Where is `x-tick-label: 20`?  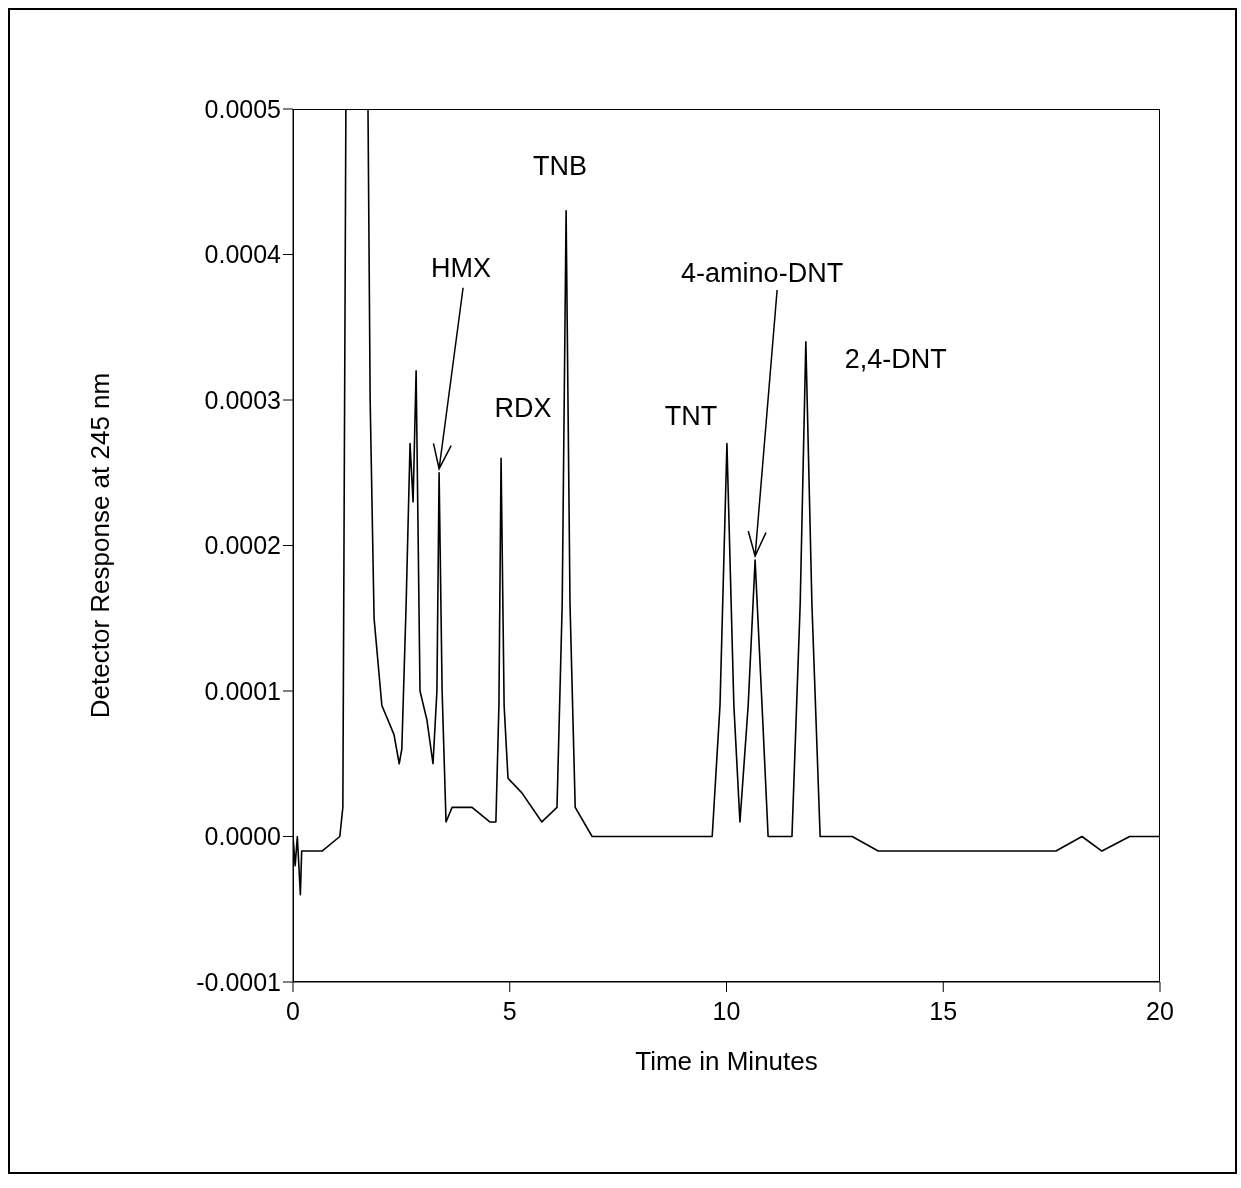
x-tick-label: 20 is located at coordinates (1160, 1010).